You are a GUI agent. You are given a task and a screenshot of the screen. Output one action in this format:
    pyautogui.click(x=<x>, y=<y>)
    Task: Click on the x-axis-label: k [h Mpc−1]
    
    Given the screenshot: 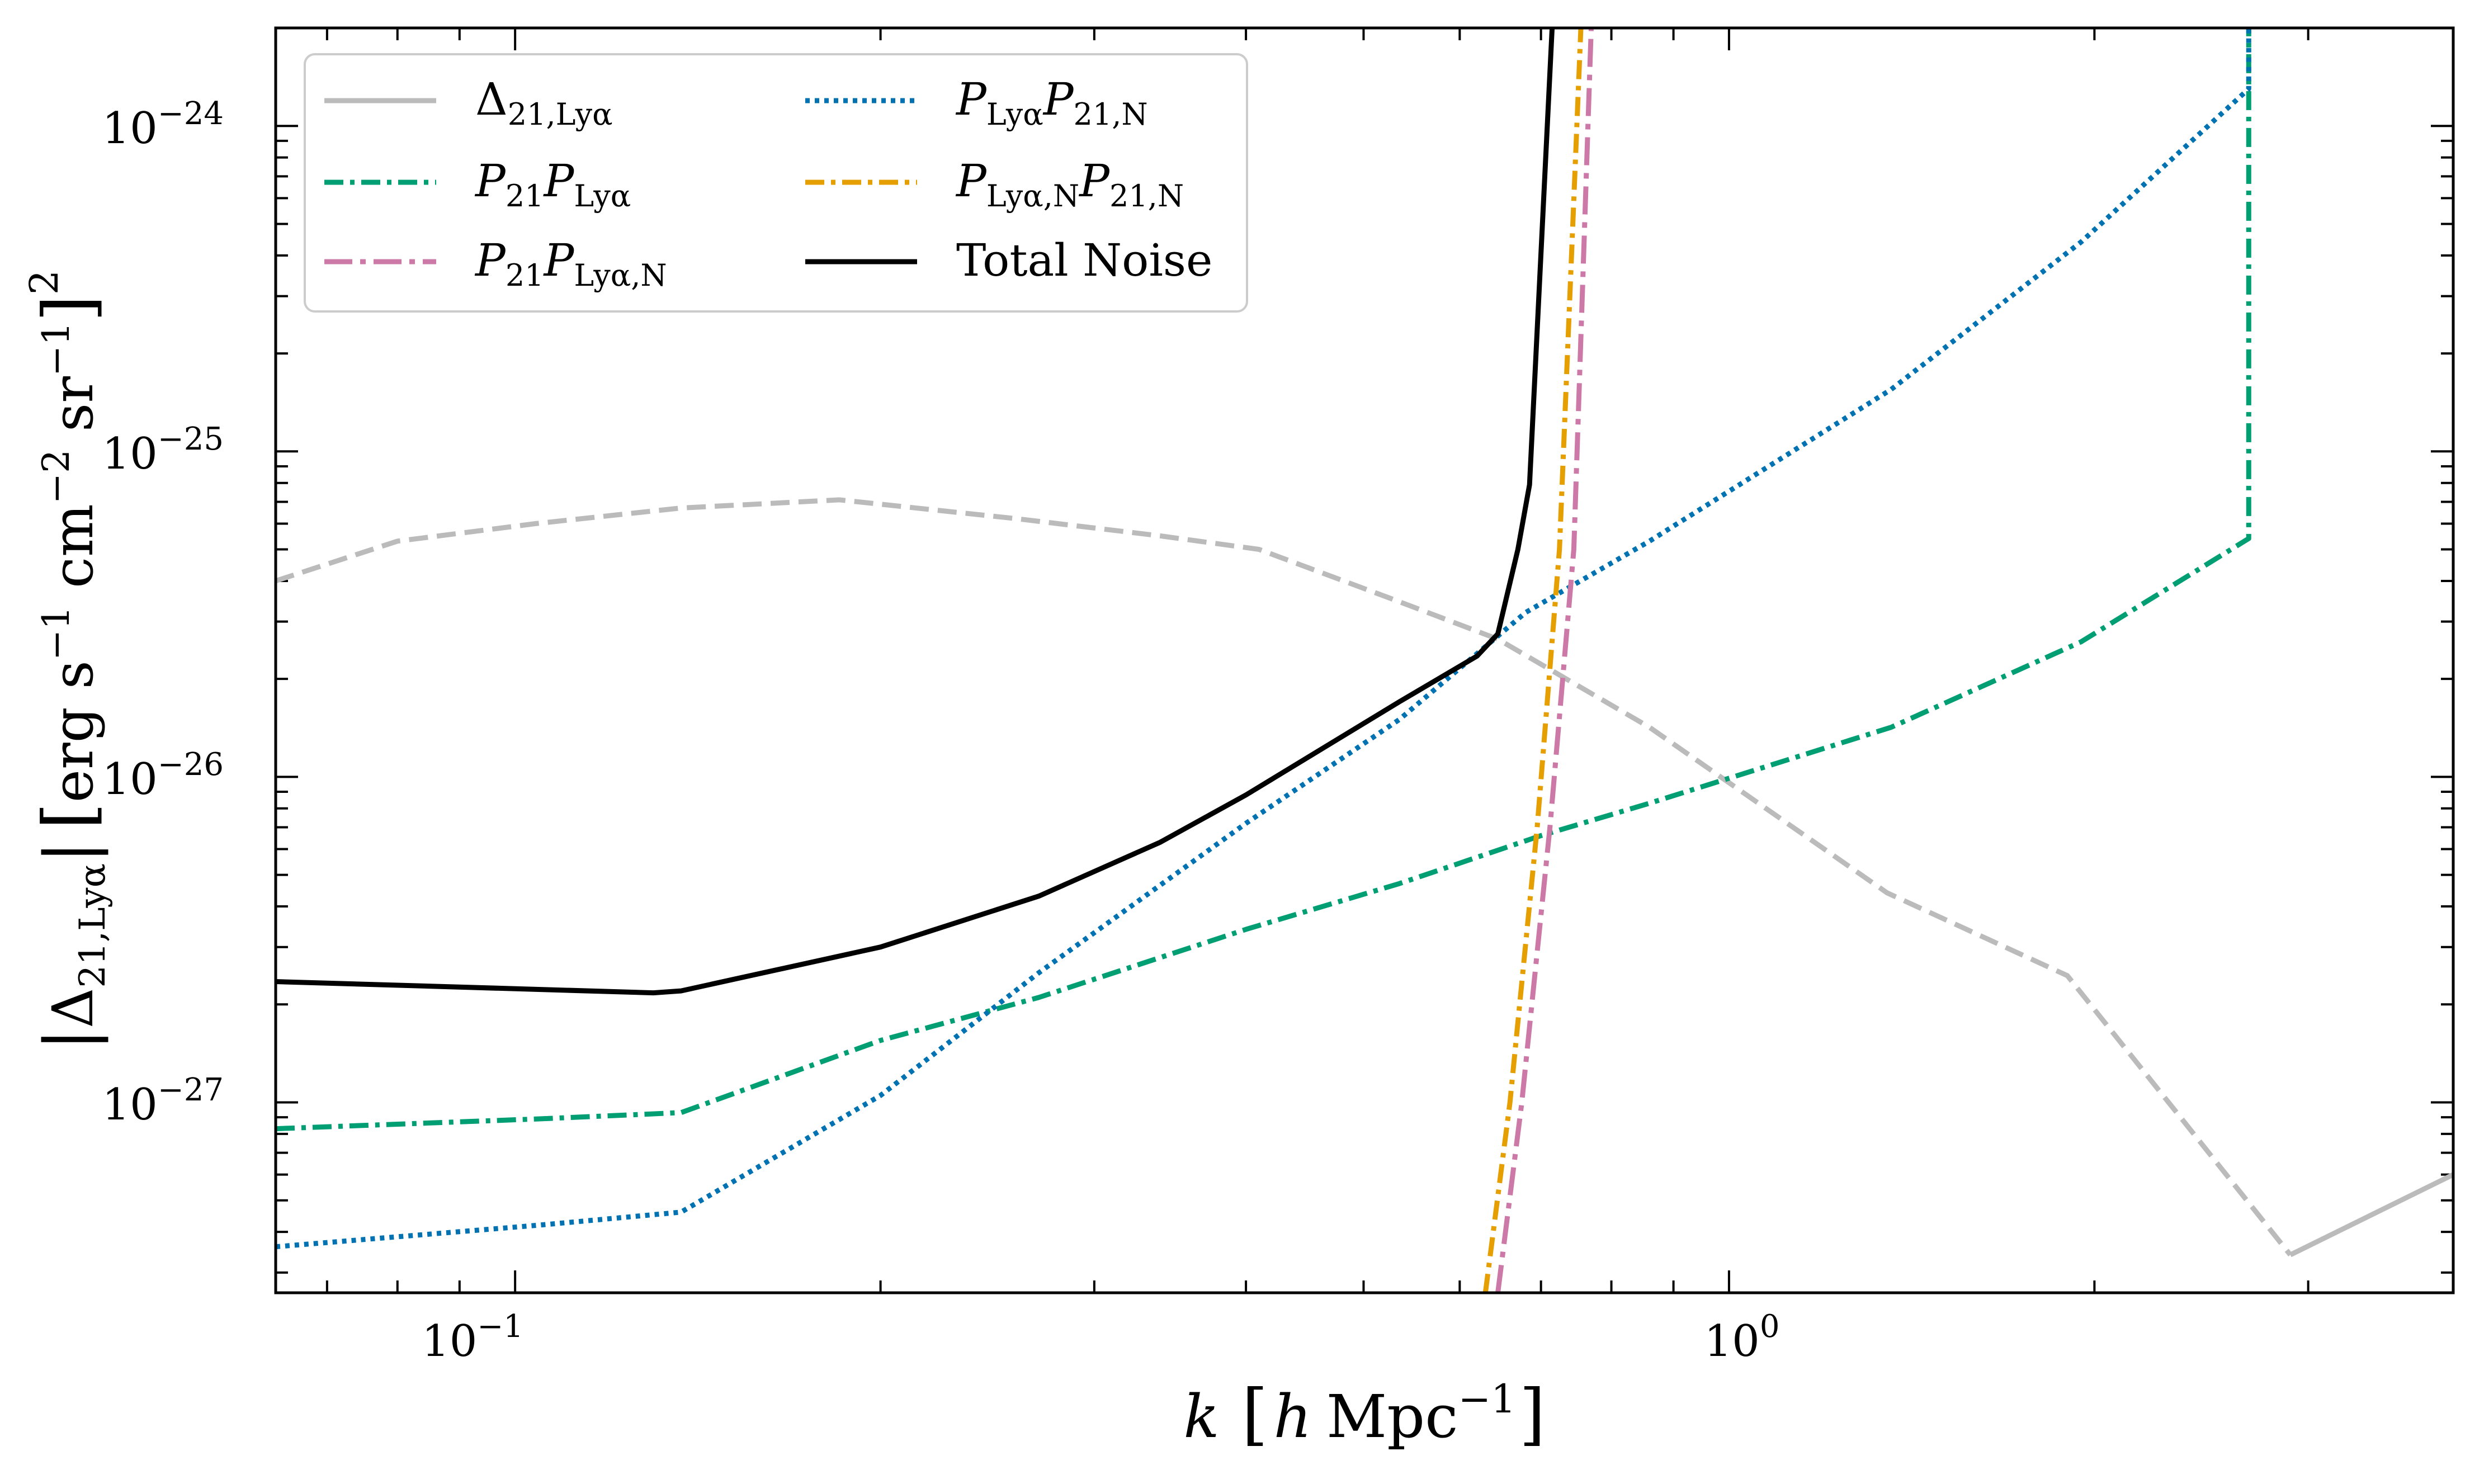 What is the action you would take?
    pyautogui.click(x=1364, y=1414)
    